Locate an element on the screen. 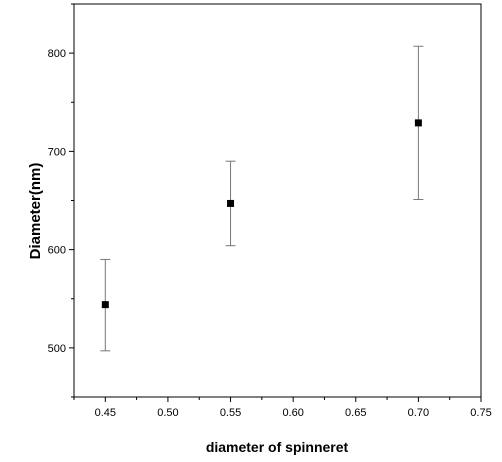 This screenshot has width=502, height=462. y-tick-label: 500 is located at coordinates (57, 349).